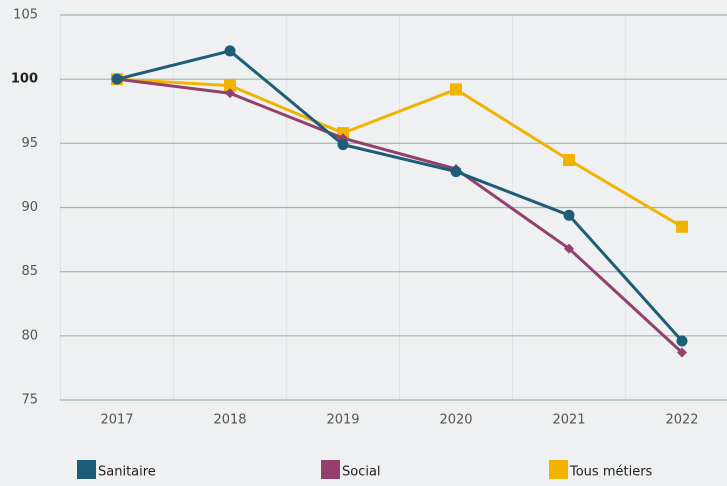 The height and width of the screenshot is (486, 727). Describe the element at coordinates (361, 472) in the screenshot. I see `legend-label: Social` at that location.